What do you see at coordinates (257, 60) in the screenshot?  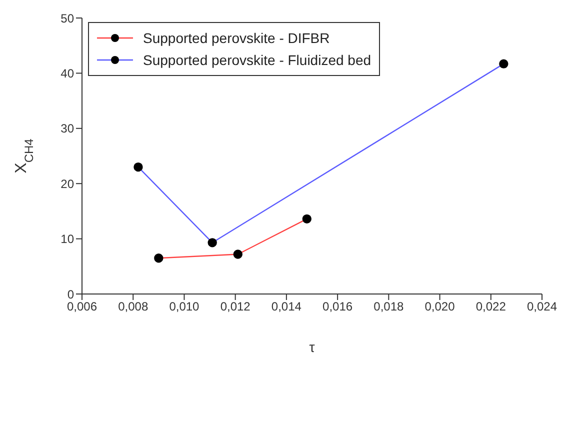 I see `legend-label: Supported perovskite - Fluidized bed` at bounding box center [257, 60].